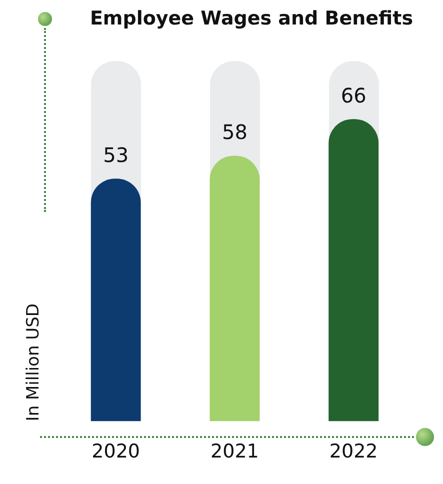  What do you see at coordinates (251, 18) in the screenshot?
I see `chart-title: Employee Wages and Benefits` at bounding box center [251, 18].